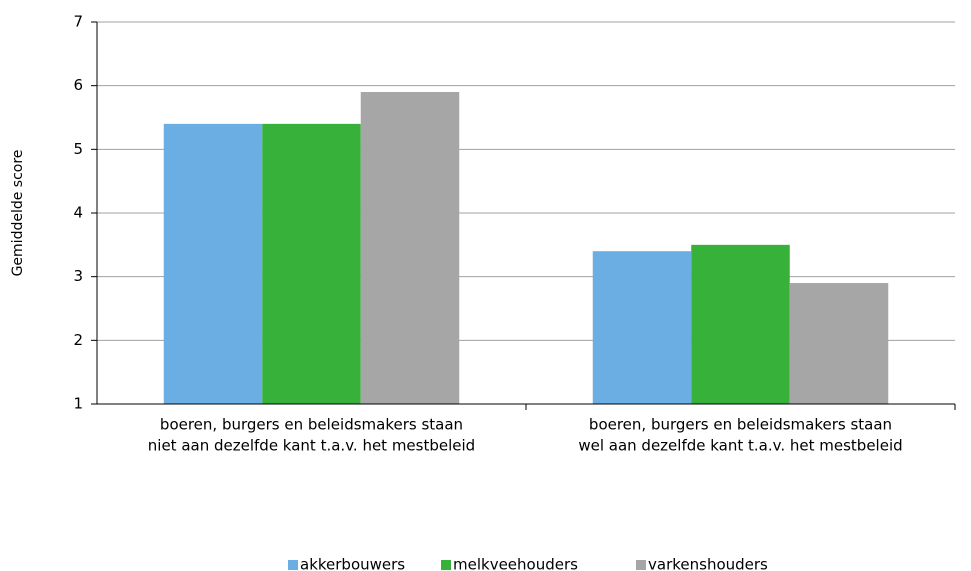 Image resolution: width=971 pixels, height=571 pixels. Describe the element at coordinates (18, 213) in the screenshot. I see `y-axis-label: Gemiddelde score` at that location.